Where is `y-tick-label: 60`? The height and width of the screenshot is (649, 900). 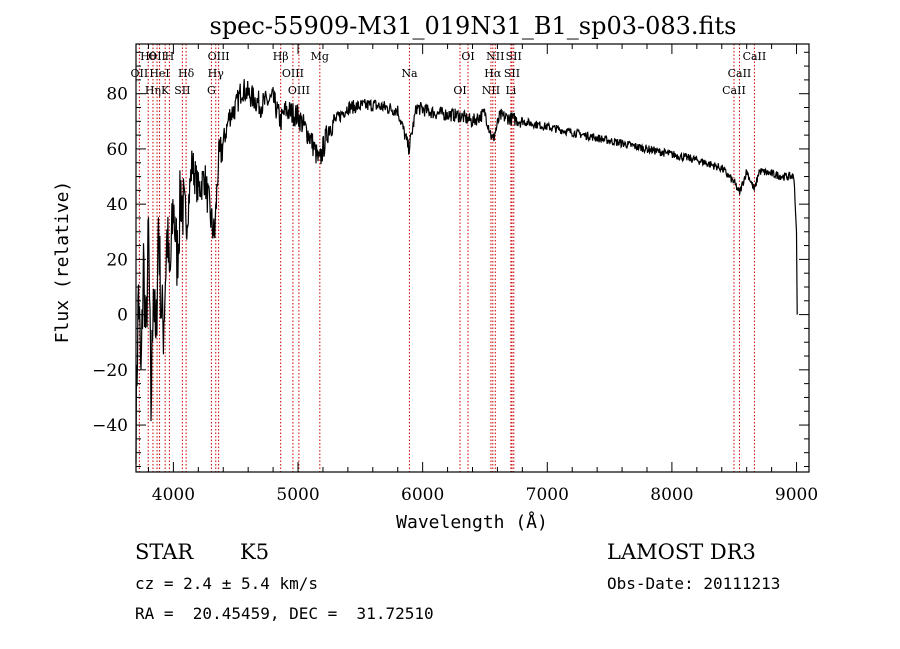 y-tick-label: 60 is located at coordinates (117, 150).